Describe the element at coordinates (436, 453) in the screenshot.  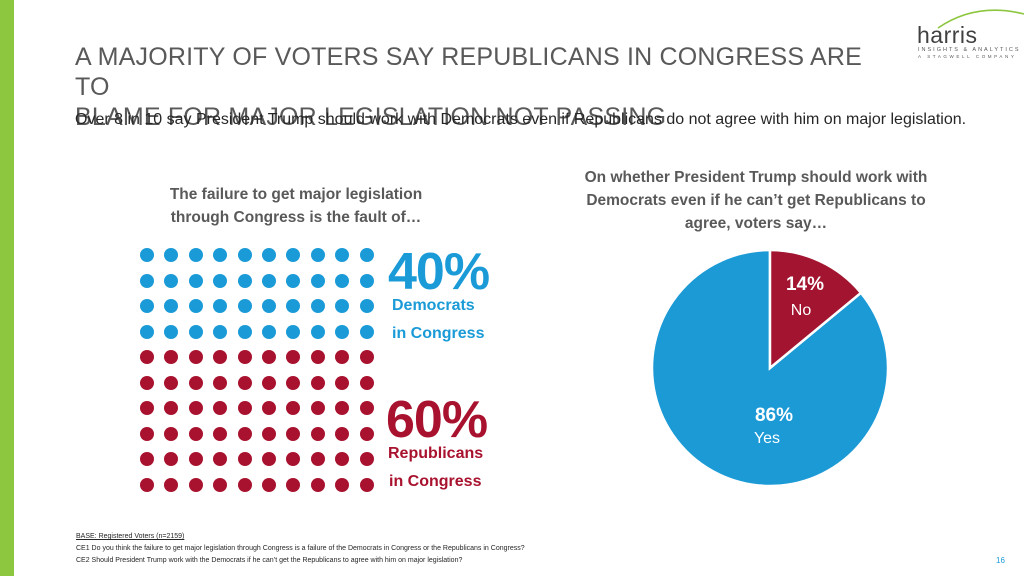
I see `republicans-label: Republicans` at that location.